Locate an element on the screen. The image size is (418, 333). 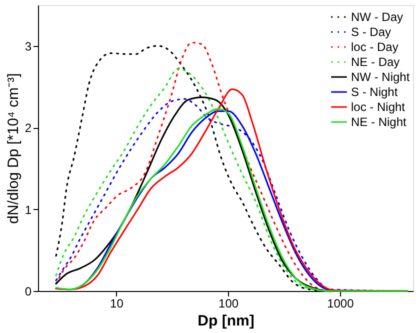
y-tick-label: 2 is located at coordinates (28, 128).